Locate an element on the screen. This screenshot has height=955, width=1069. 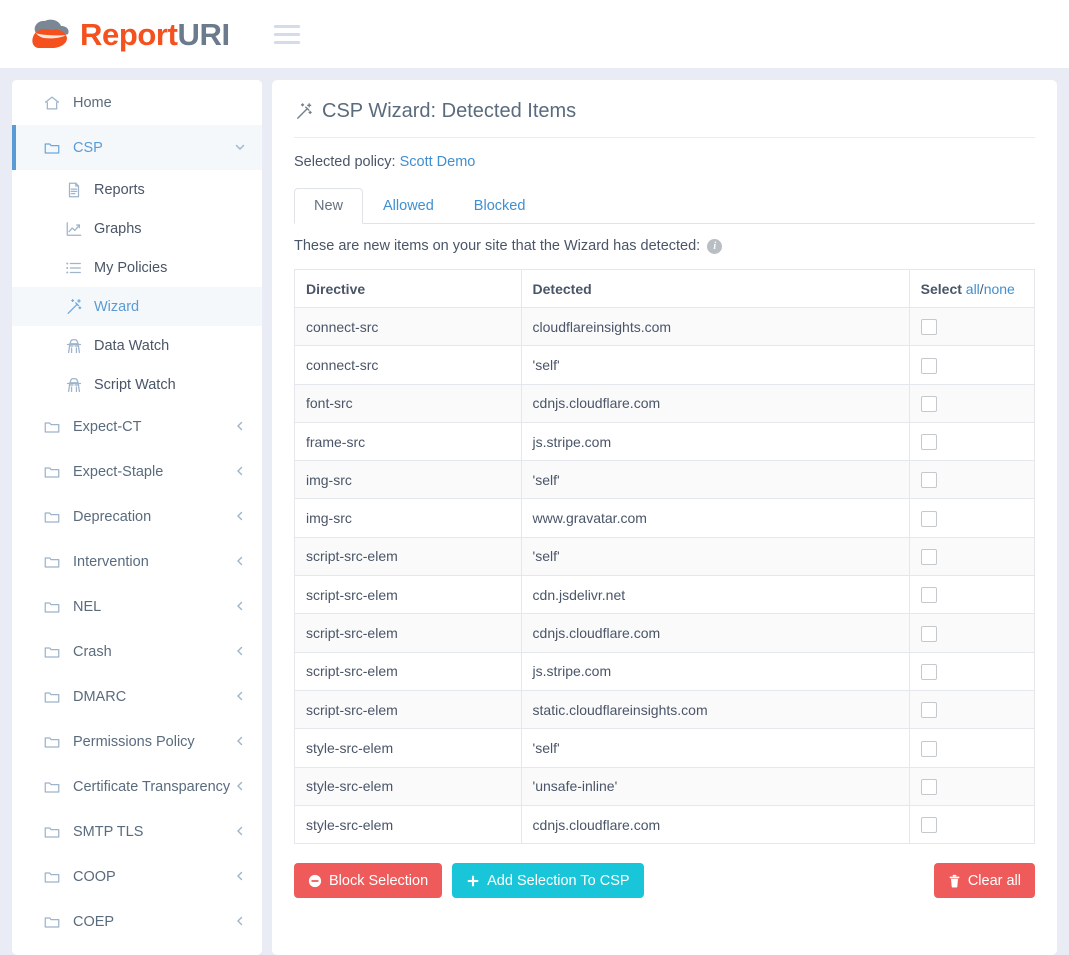
sidebar-item-coep: COEP is located at coordinates (137, 921).